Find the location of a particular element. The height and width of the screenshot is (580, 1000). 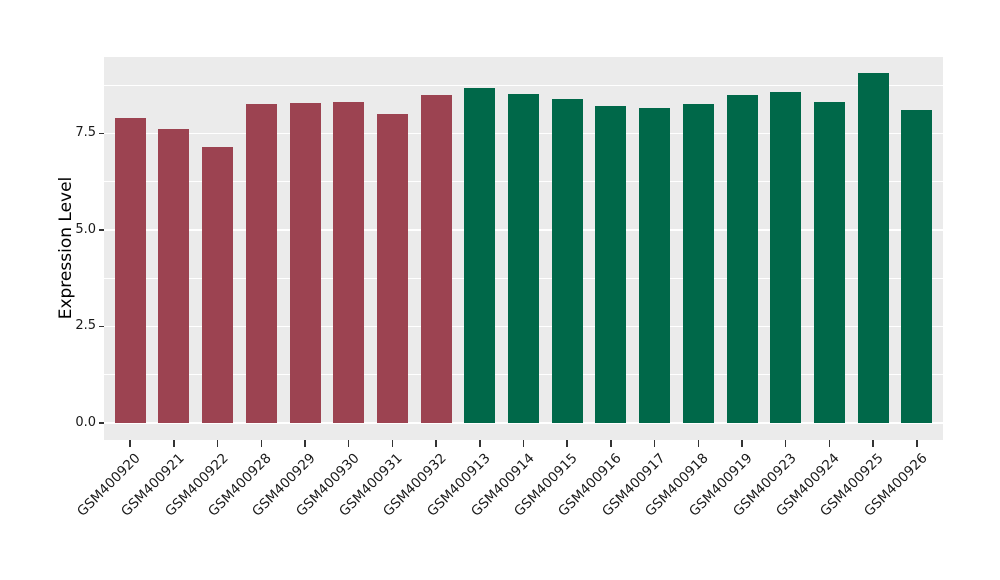

y-axis-title: Expression Level is located at coordinates (66, 248).